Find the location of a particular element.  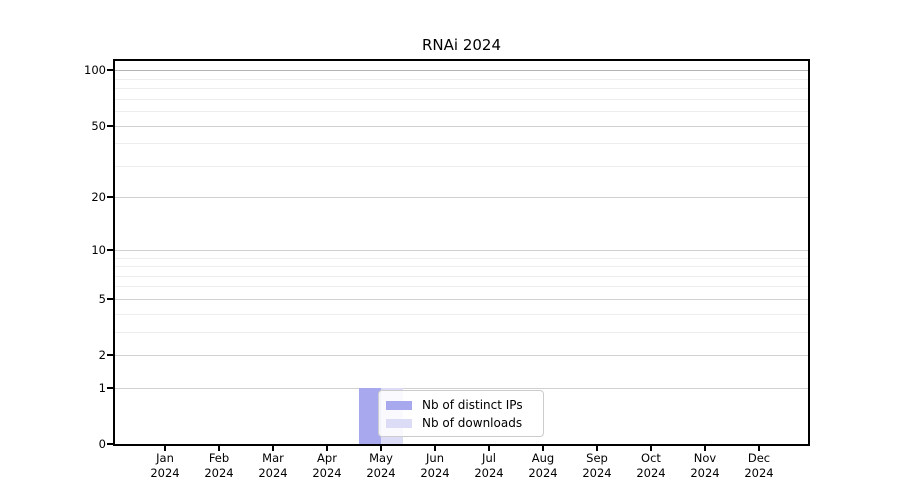

y-tick-label-50: 50 is located at coordinates (98, 125).